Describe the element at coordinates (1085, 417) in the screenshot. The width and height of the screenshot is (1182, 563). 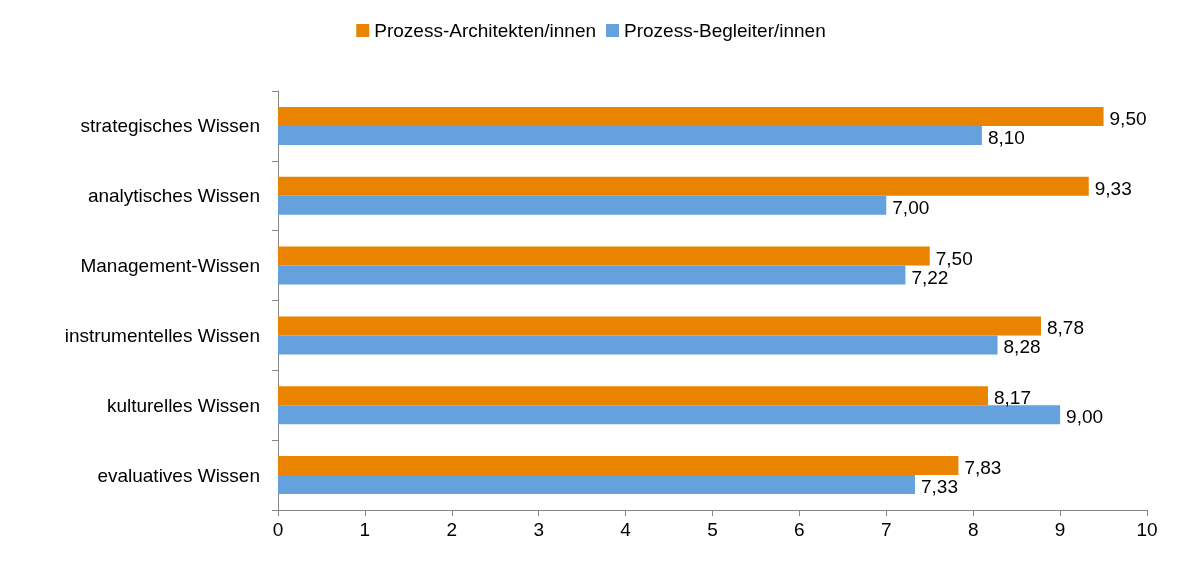
I see `data-label: 9,00` at that location.